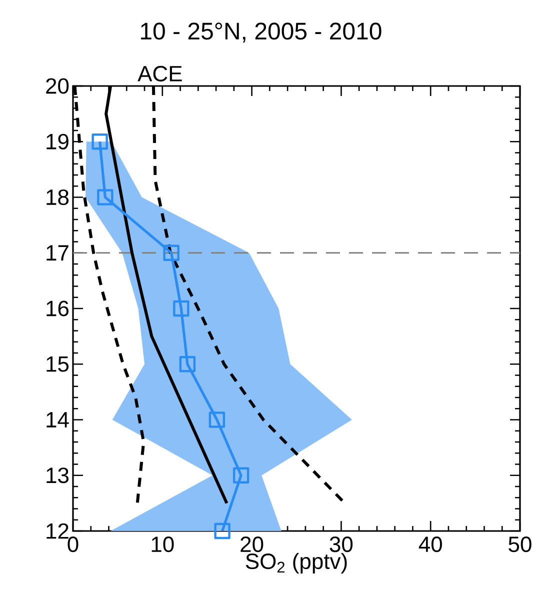  Describe the element at coordinates (57, 308) in the screenshot. I see `y-tick-label: 16` at that location.